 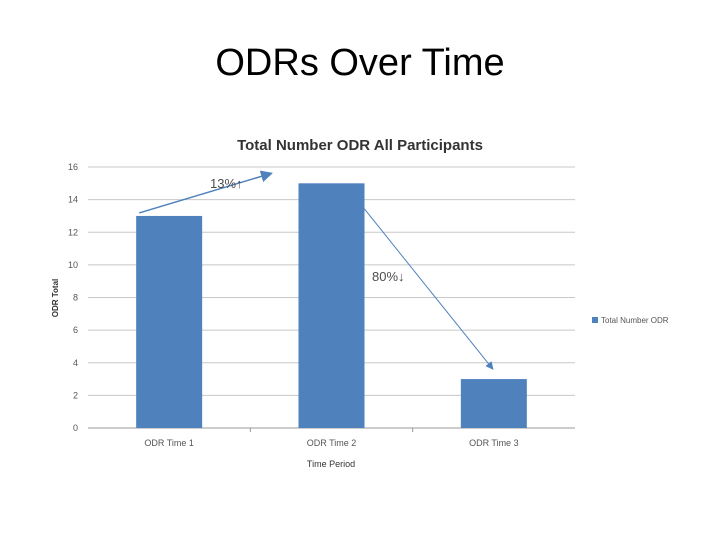 What do you see at coordinates (360, 145) in the screenshot?
I see `chart-title: Total Number ODR All Participants` at bounding box center [360, 145].